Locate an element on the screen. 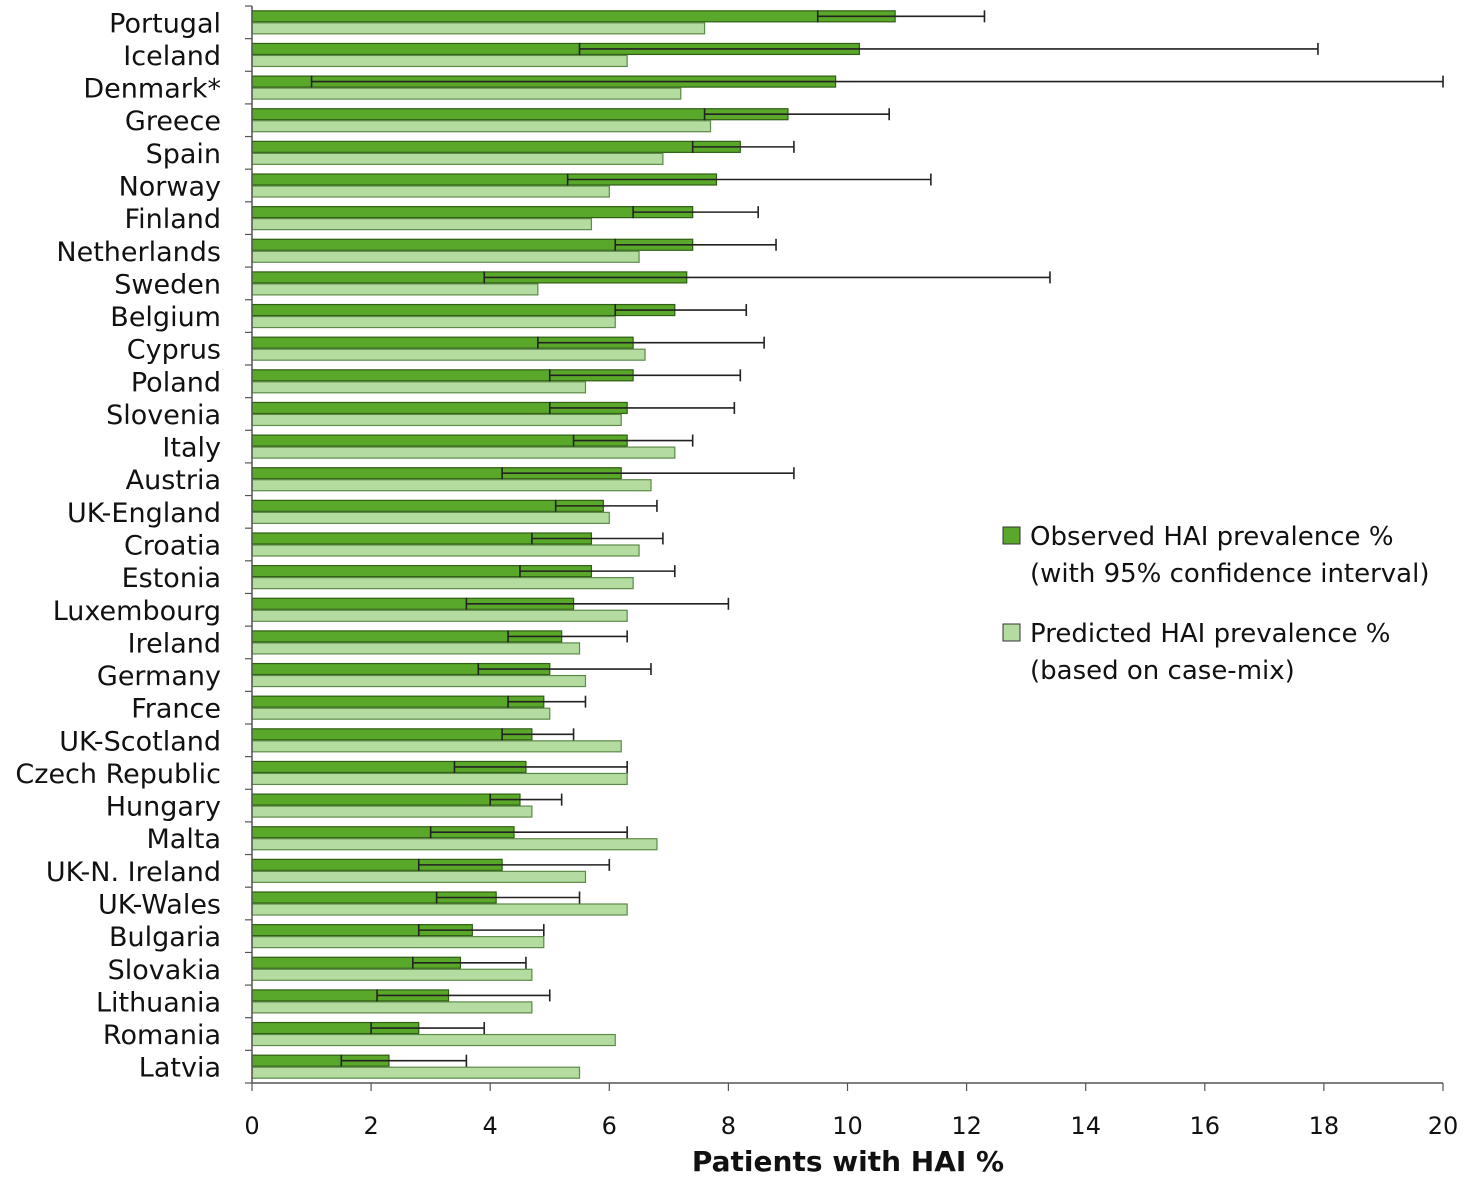 The height and width of the screenshot is (1189, 1476). error-bar-luxembourg is located at coordinates (597, 603).